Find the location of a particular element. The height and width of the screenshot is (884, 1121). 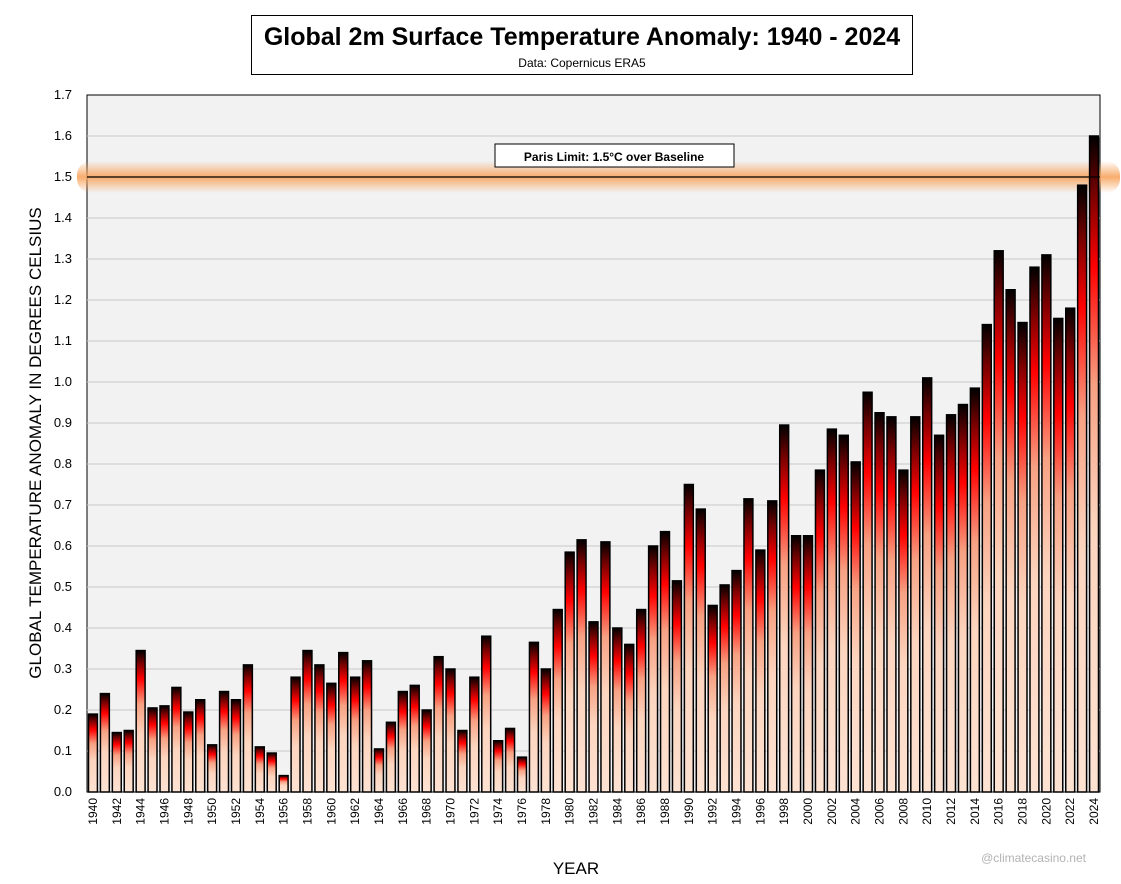

bar-1944 is located at coordinates (140, 721).